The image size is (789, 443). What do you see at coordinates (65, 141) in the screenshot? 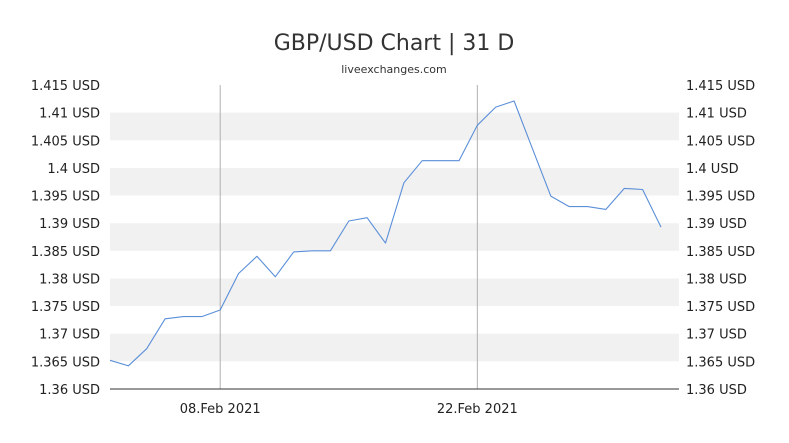
I see `y-tick-label-left: 1.405 USD` at bounding box center [65, 141].